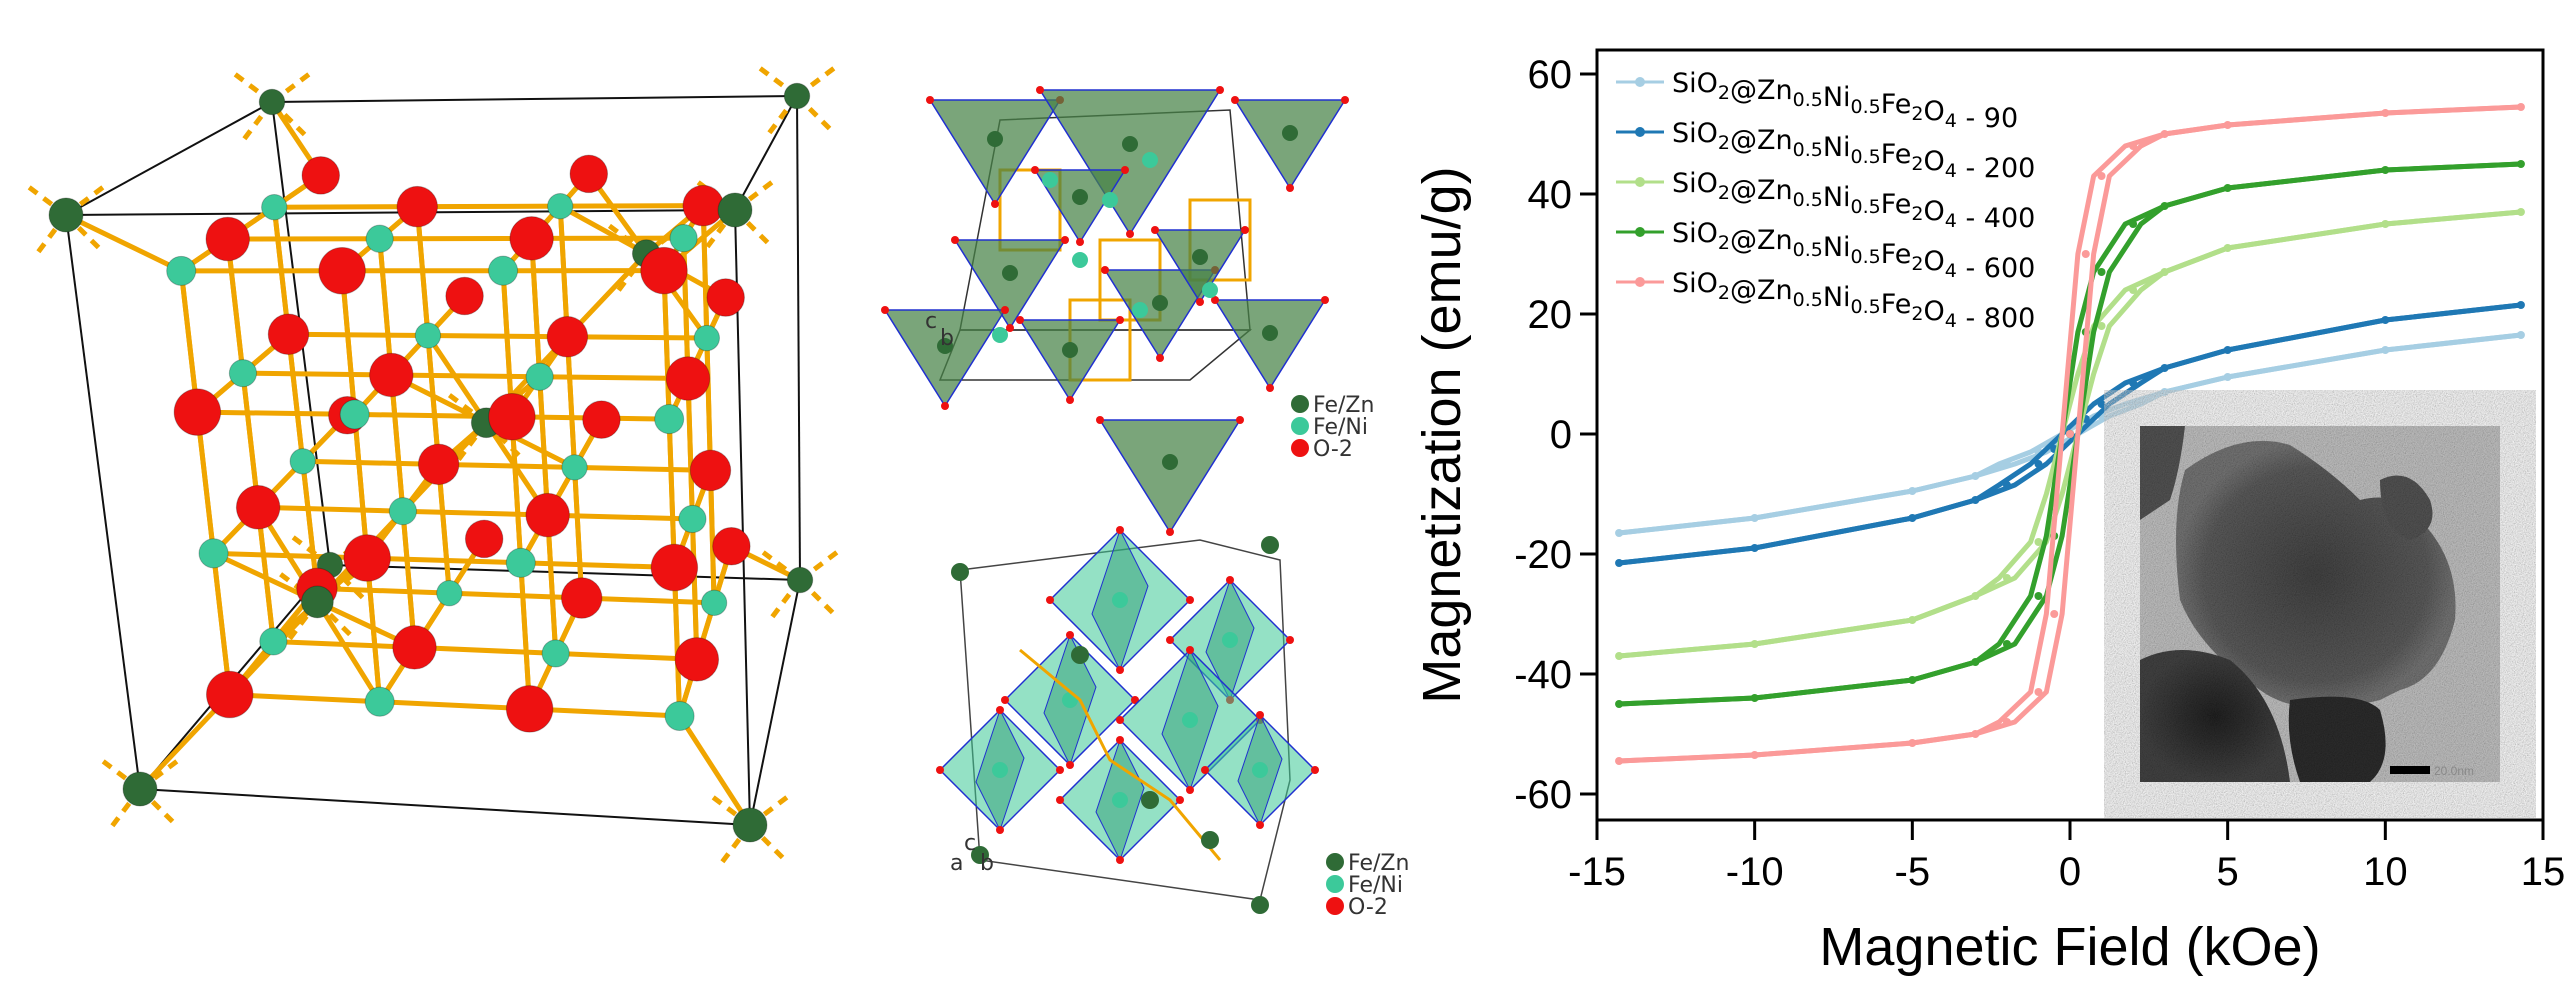 The image size is (2573, 982). Describe the element at coordinates (1561, 435) in the screenshot. I see `y-tick-label: 0` at that location.